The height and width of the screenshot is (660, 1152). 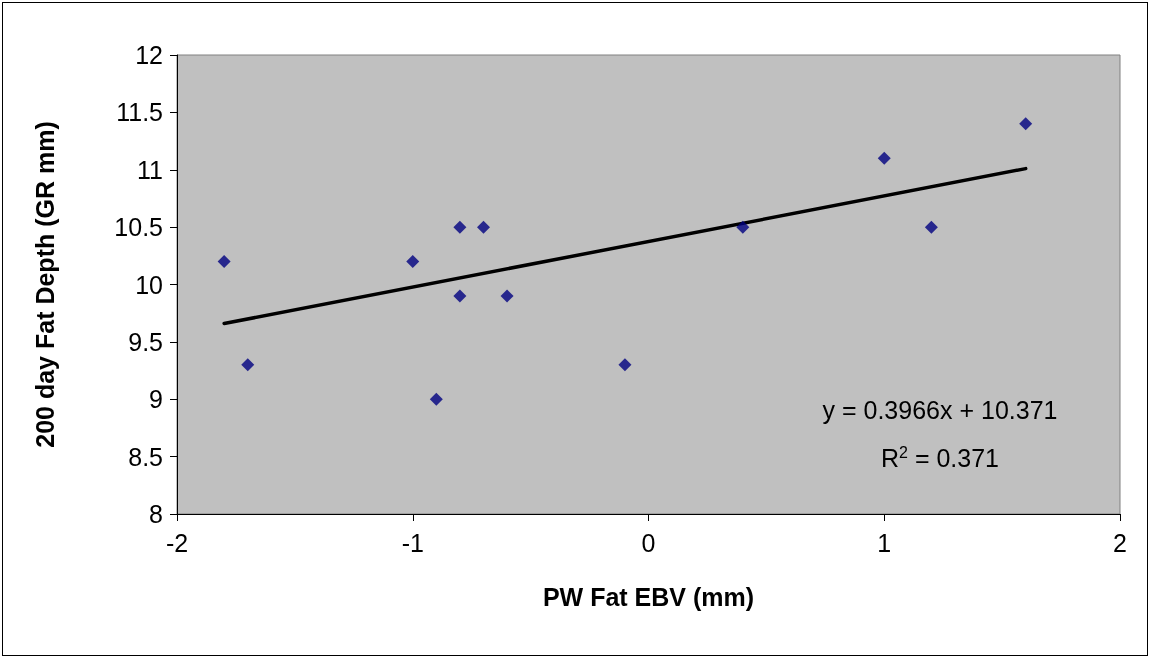 What do you see at coordinates (412, 542) in the screenshot?
I see `x-tick-label: -1` at bounding box center [412, 542].